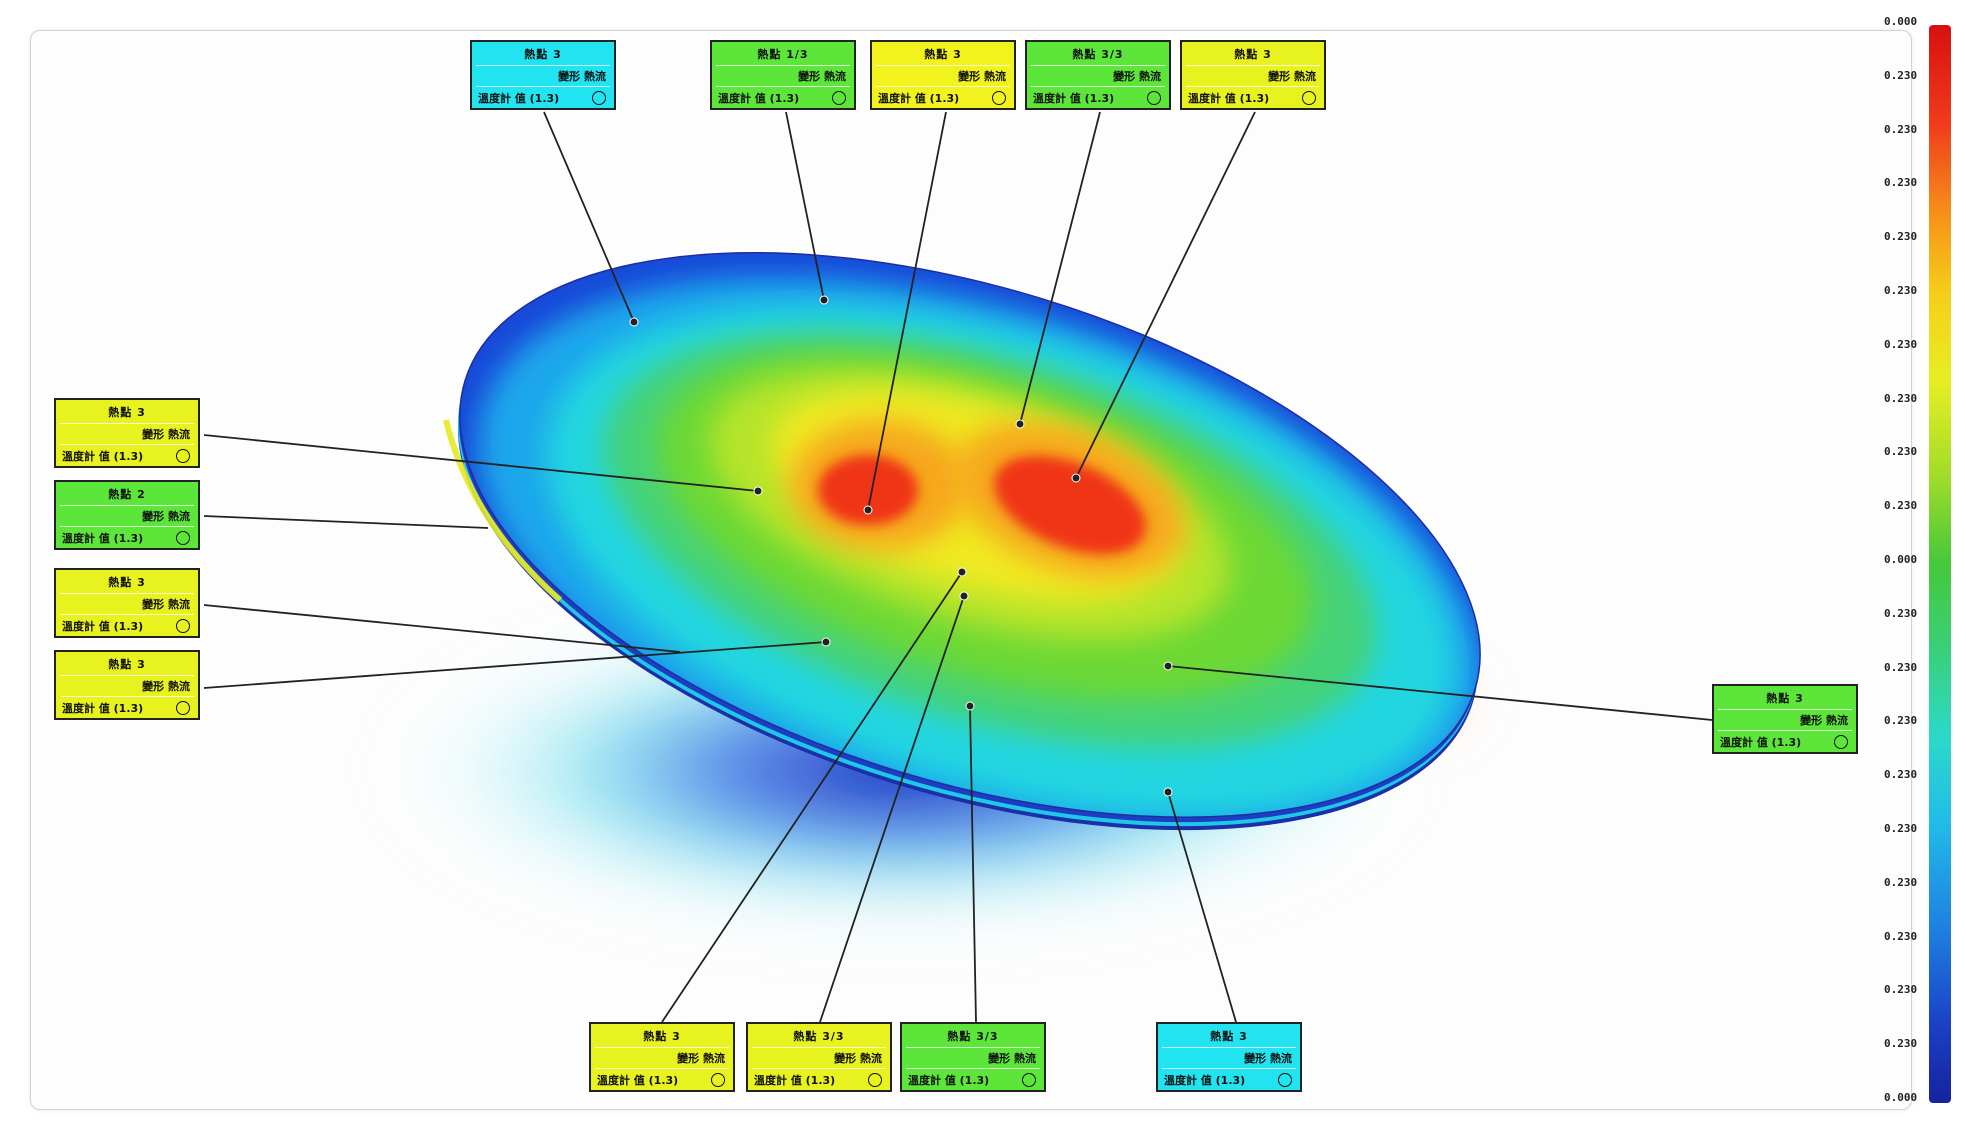 The image size is (1966, 1126). I want to click on anchor-points, so click(901, 546).